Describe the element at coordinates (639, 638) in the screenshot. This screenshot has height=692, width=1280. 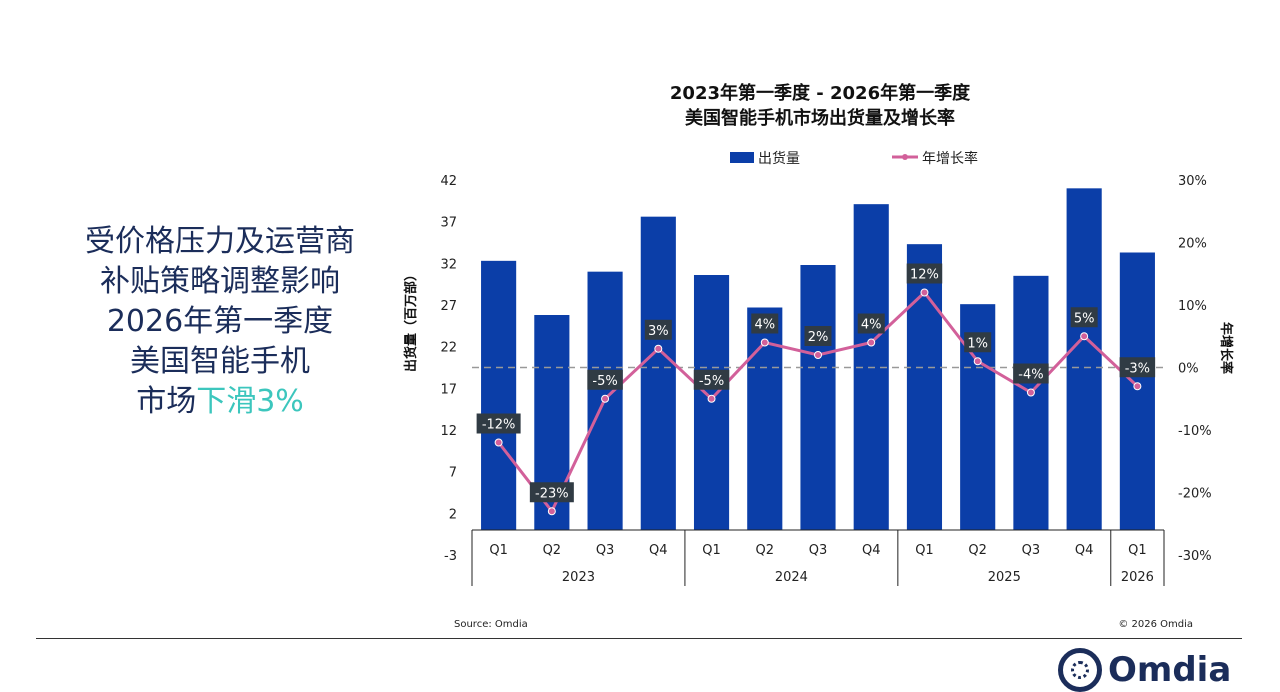
I see `footer-divider` at that location.